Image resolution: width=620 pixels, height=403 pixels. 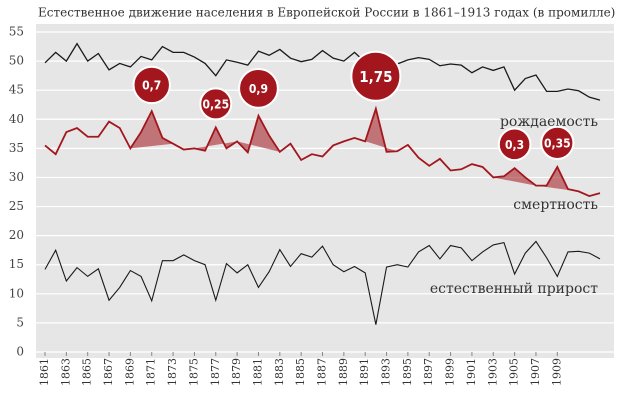 What do you see at coordinates (16, 119) in the screenshot?
I see `y-tick-label: 40` at bounding box center [16, 119].